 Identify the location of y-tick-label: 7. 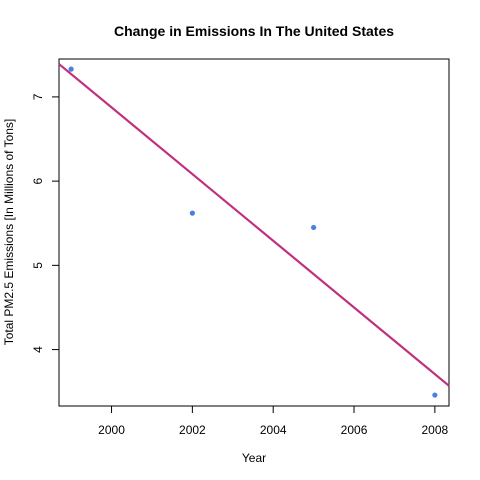
(38, 96).